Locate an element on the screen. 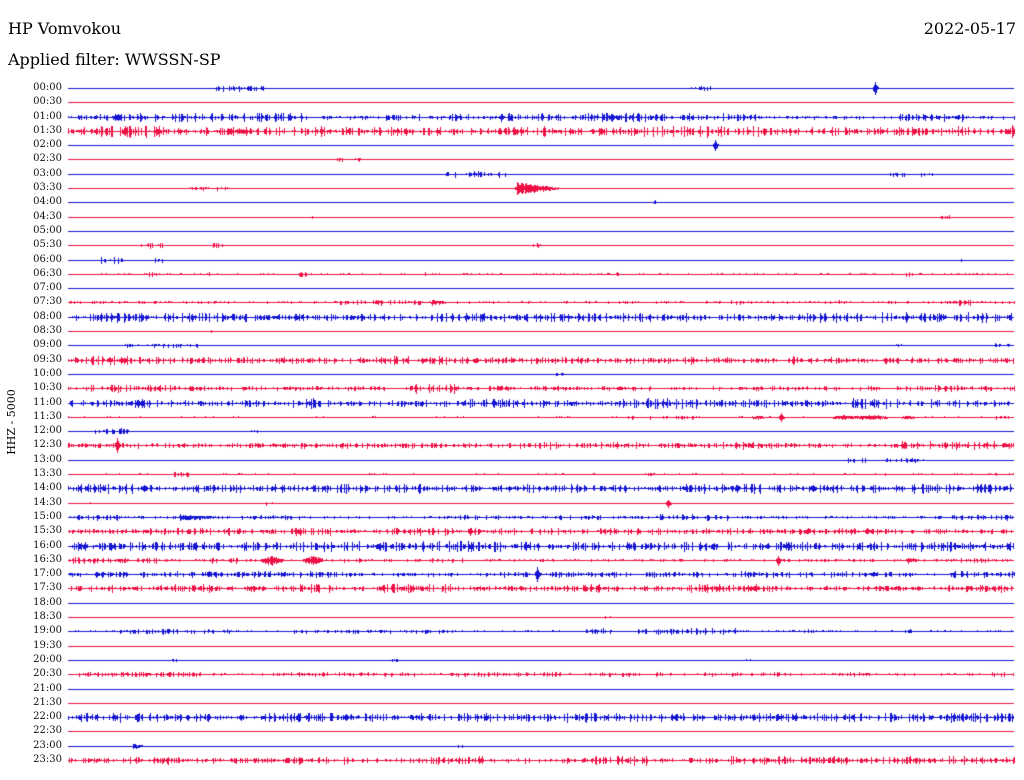 The height and width of the screenshot is (780, 1024). trace-time-label: 07:30 is located at coordinates (47, 302).